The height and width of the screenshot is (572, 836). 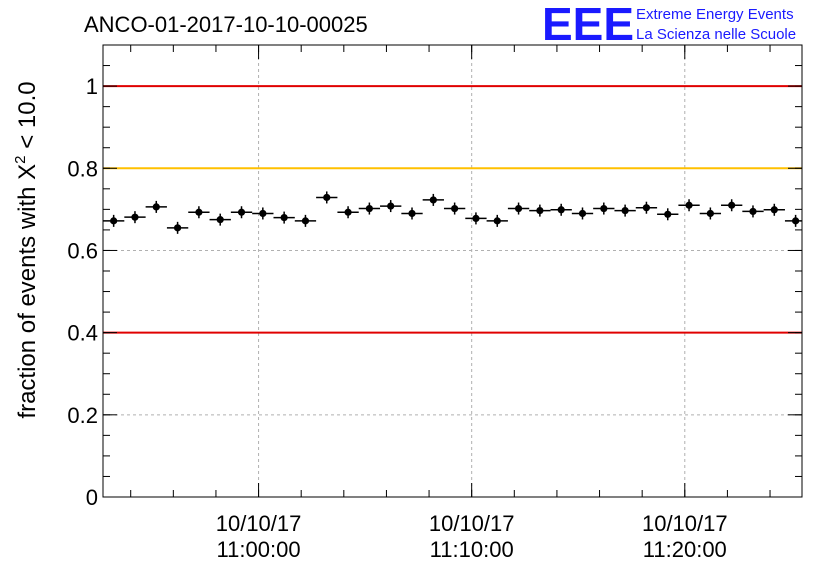 I want to click on logo-mark: EEE, so click(x=588, y=25).